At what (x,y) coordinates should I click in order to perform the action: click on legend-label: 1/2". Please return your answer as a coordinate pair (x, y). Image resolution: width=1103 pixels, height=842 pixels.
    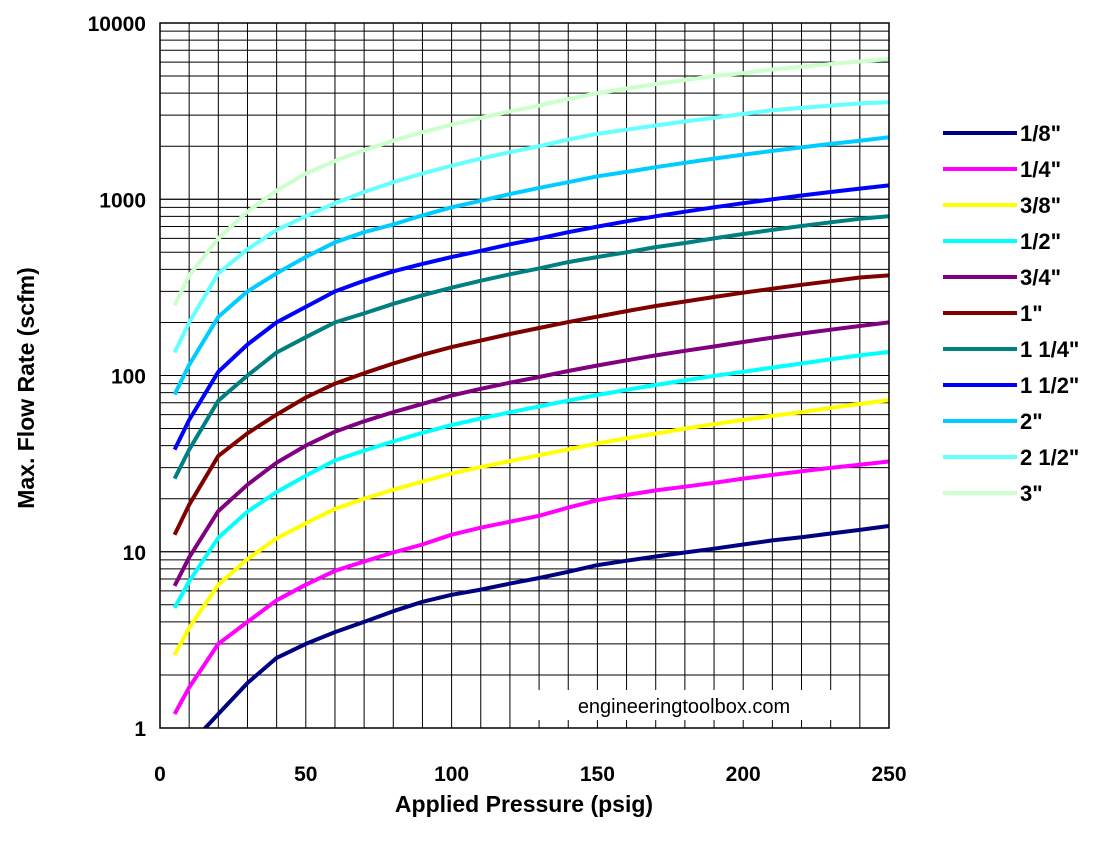
    Looking at the image, I should click on (1040, 241).